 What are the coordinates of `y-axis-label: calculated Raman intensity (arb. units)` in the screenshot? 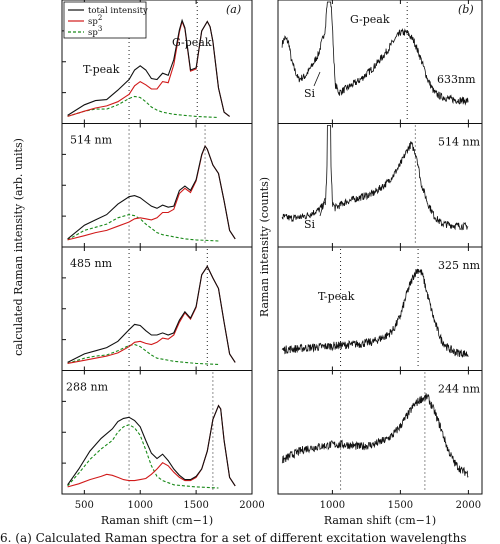 It's located at (18, 247).